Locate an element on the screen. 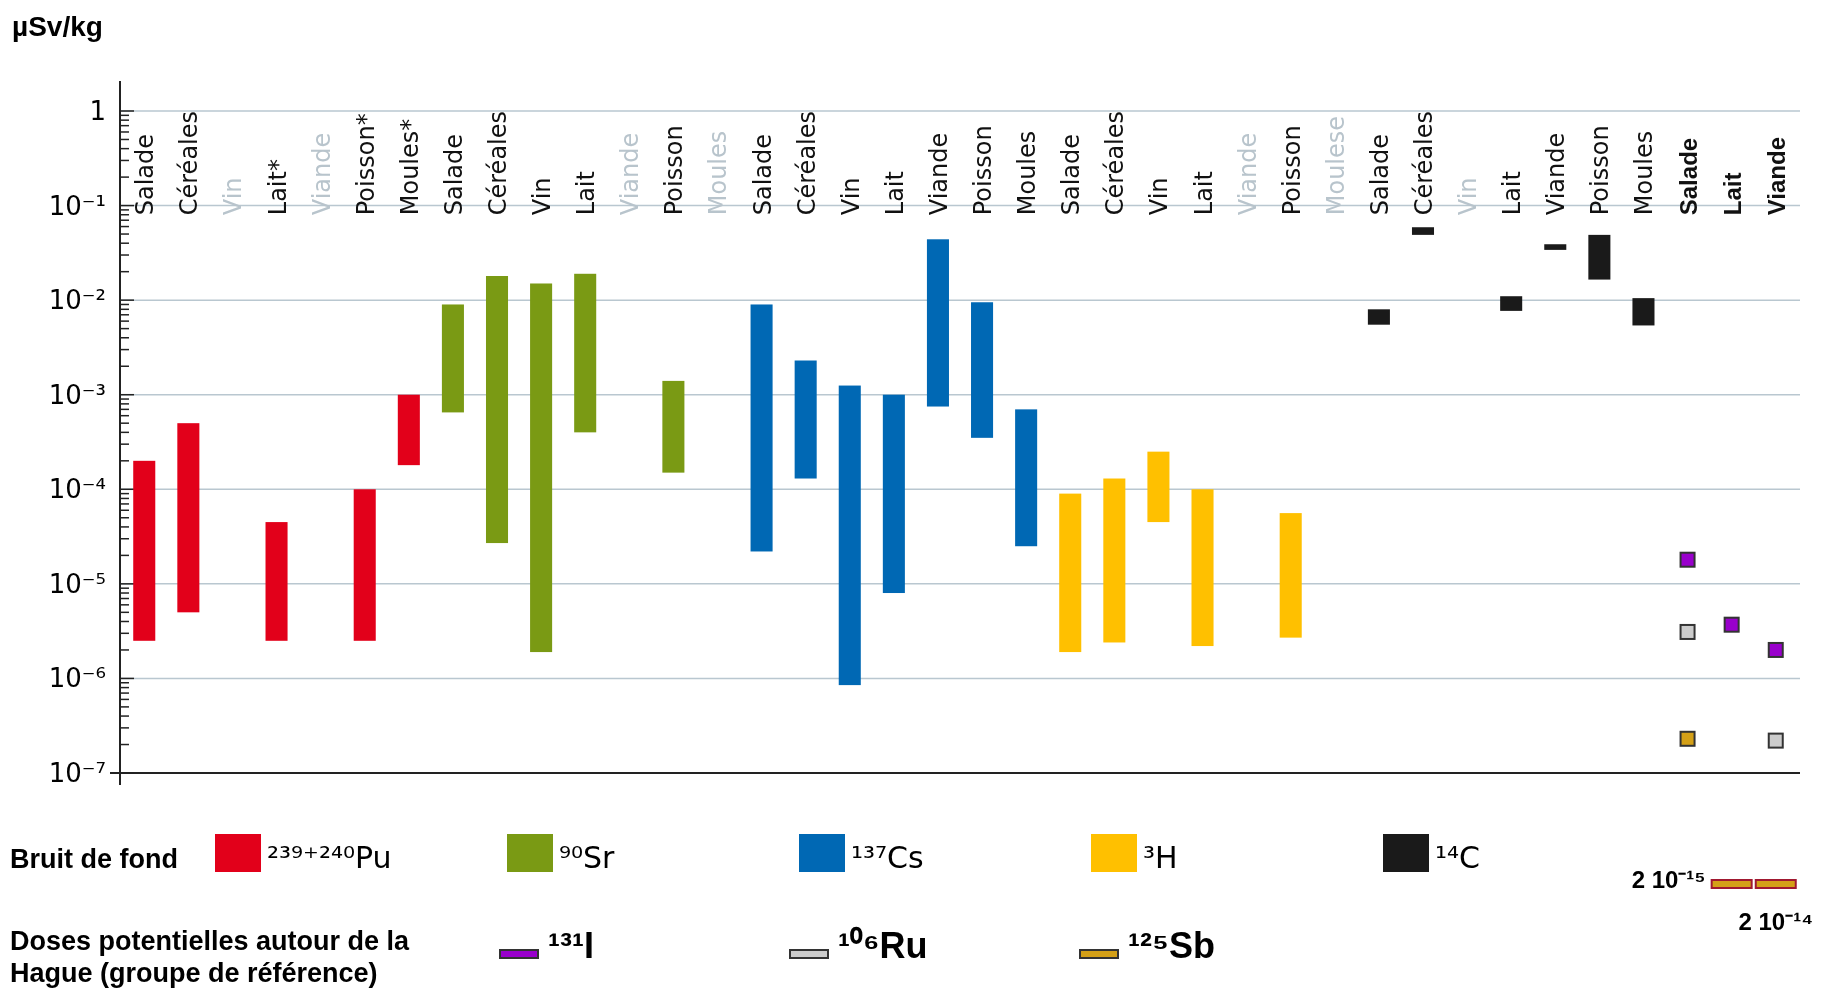 This screenshot has width=1841, height=992. legend-label: ⁹⁰Sr is located at coordinates (587, 857).